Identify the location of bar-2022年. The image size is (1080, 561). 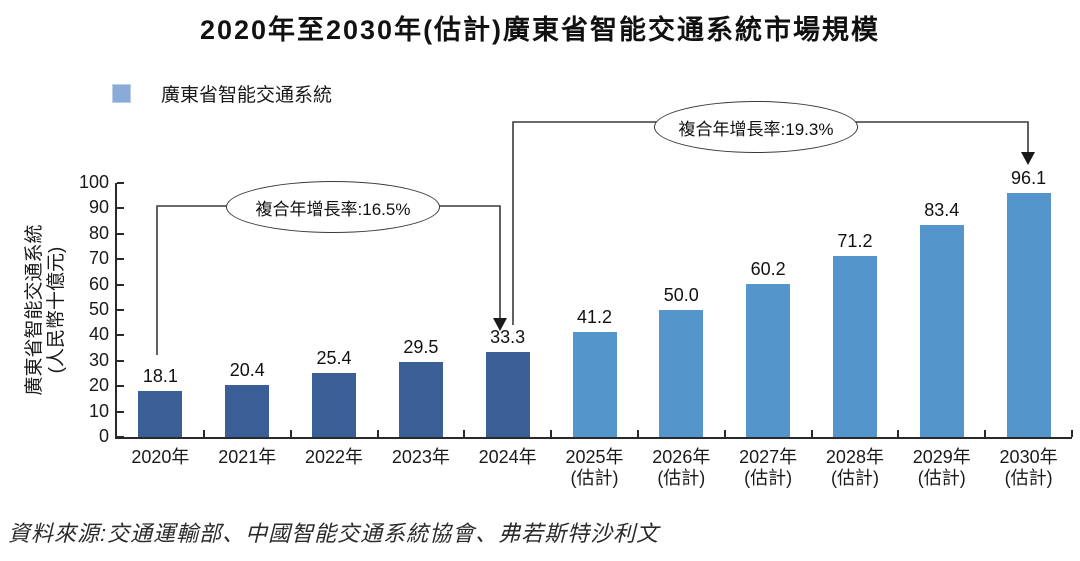
(334, 404).